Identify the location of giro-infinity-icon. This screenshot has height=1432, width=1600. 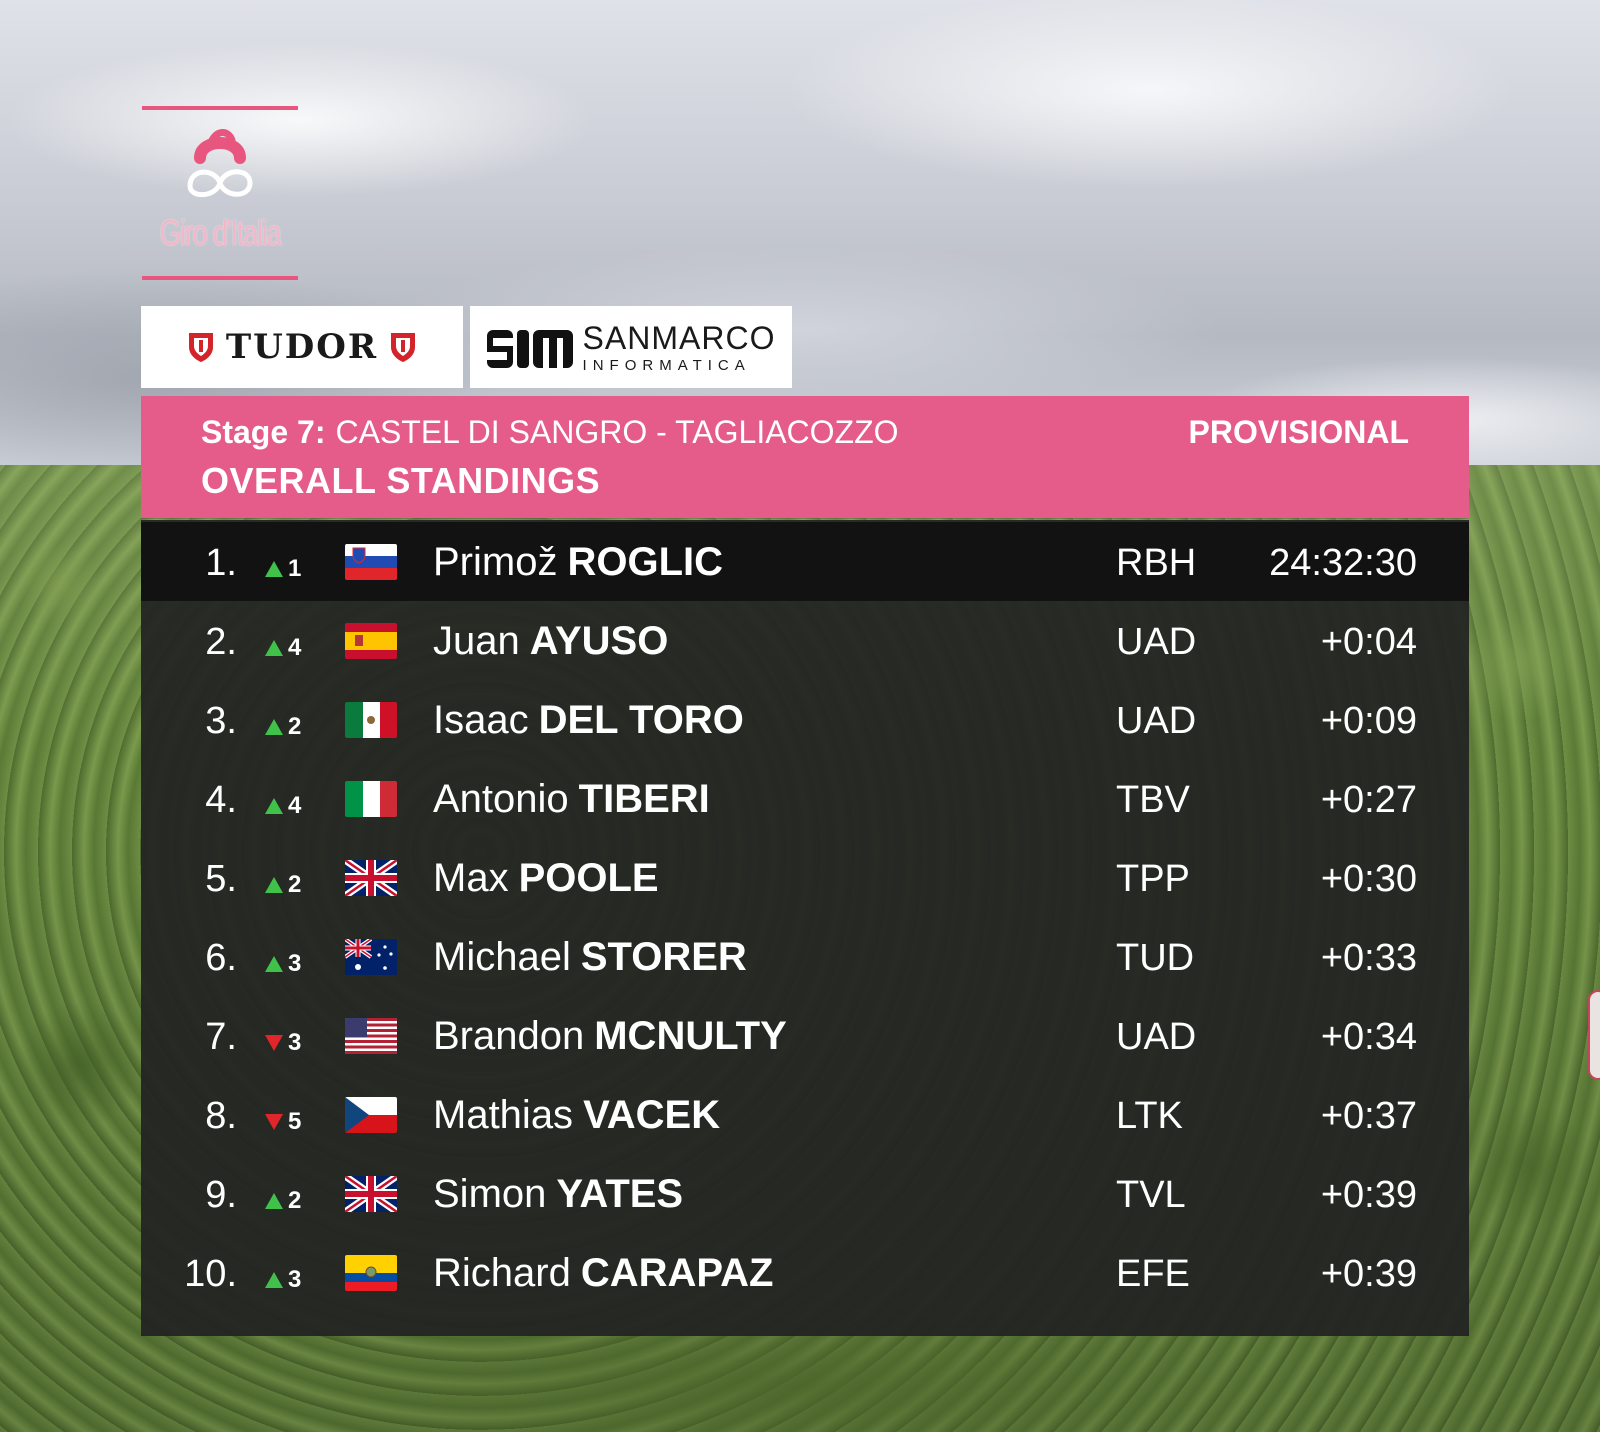
(220, 163).